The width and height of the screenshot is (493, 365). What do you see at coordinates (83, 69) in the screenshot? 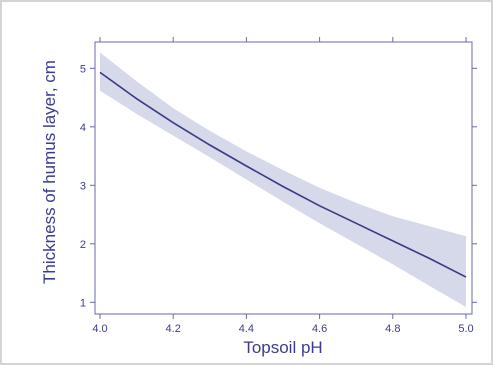
I see `y-tick-label: 5` at bounding box center [83, 69].